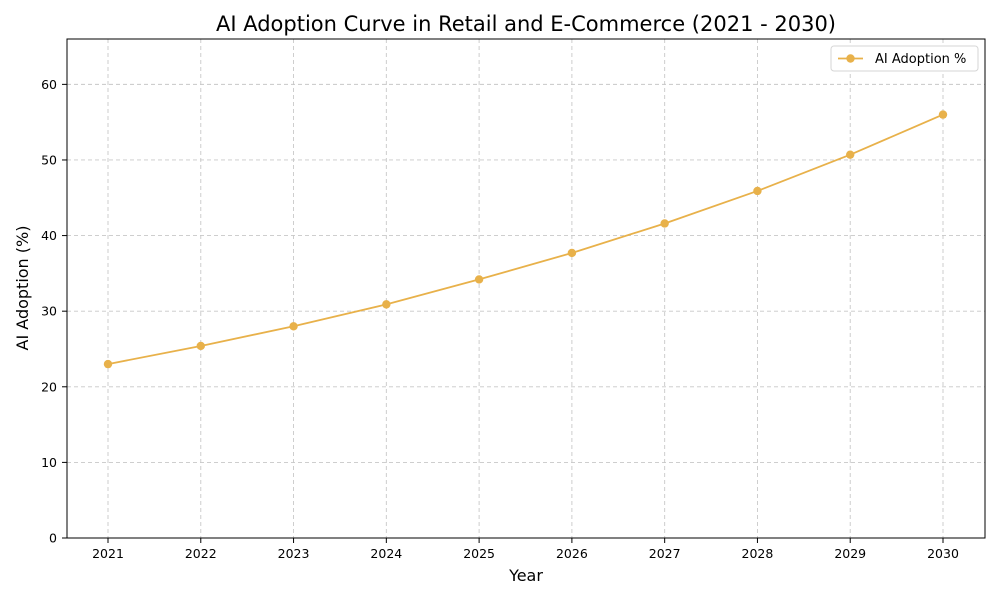  I want to click on x-tick-label: 2021, so click(108, 553).